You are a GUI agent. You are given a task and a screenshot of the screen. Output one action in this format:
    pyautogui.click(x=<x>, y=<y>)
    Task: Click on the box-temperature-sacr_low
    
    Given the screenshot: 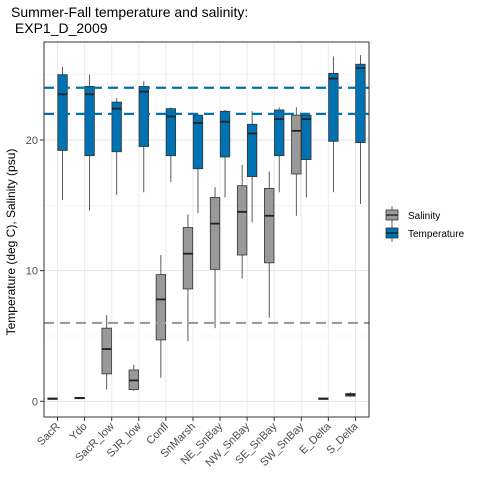 What is the action you would take?
    pyautogui.click(x=116, y=146)
    